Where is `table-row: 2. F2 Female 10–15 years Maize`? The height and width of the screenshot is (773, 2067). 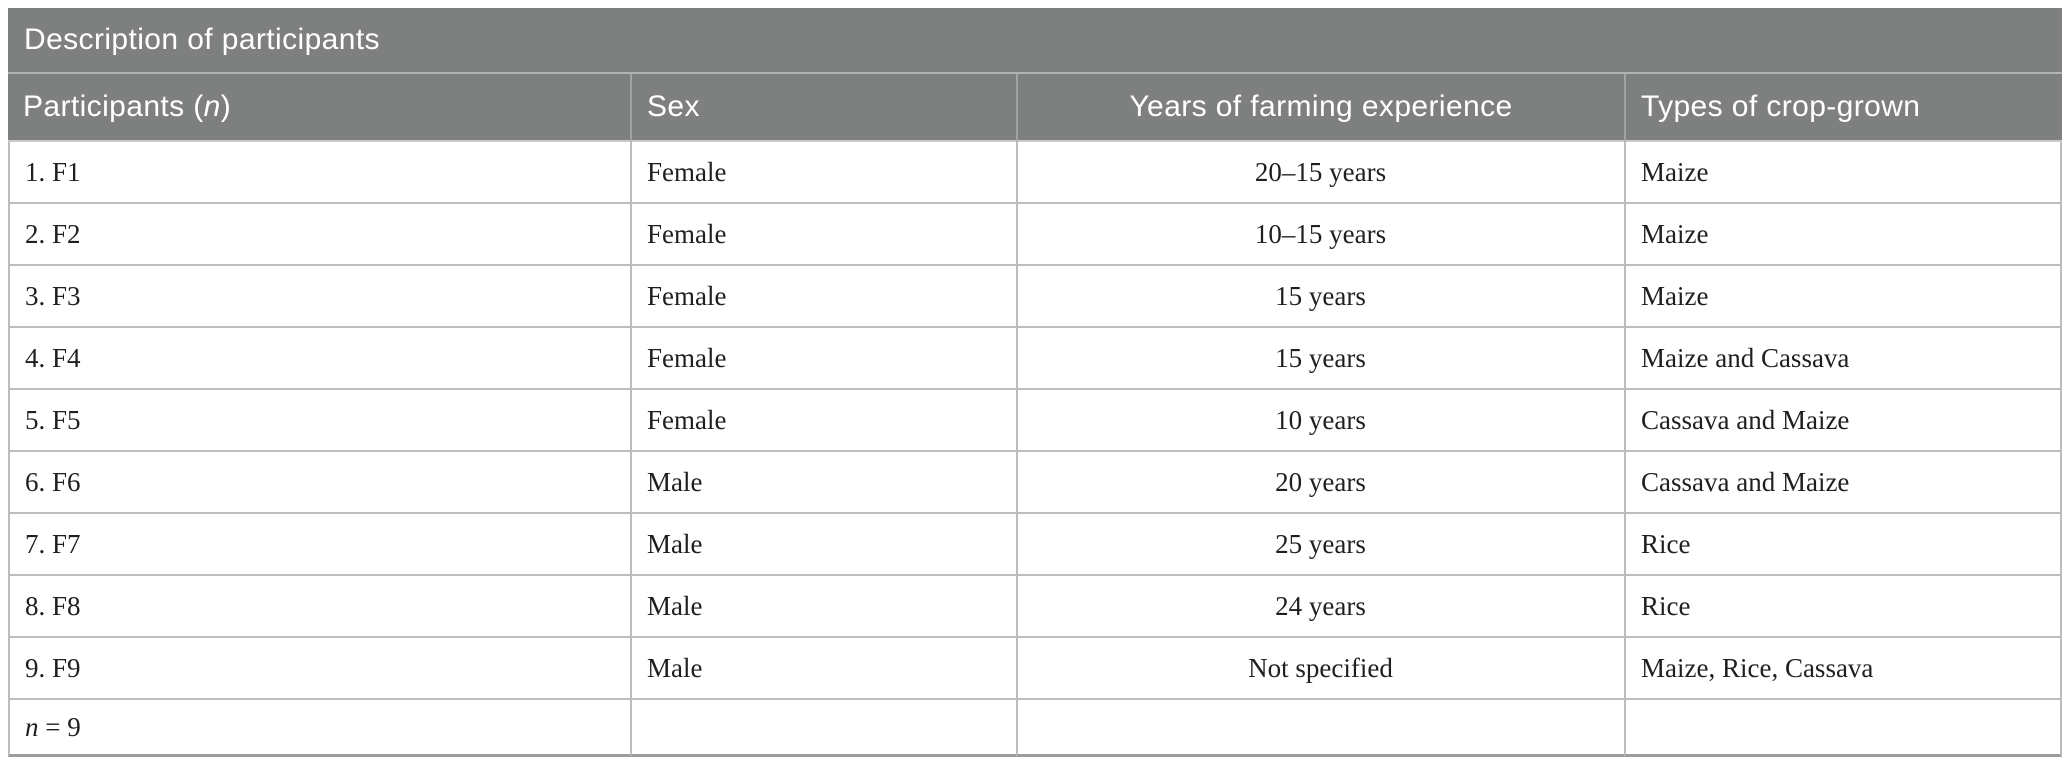 table-row: 2. F2 Female 10–15 years Maize is located at coordinates (1035, 235).